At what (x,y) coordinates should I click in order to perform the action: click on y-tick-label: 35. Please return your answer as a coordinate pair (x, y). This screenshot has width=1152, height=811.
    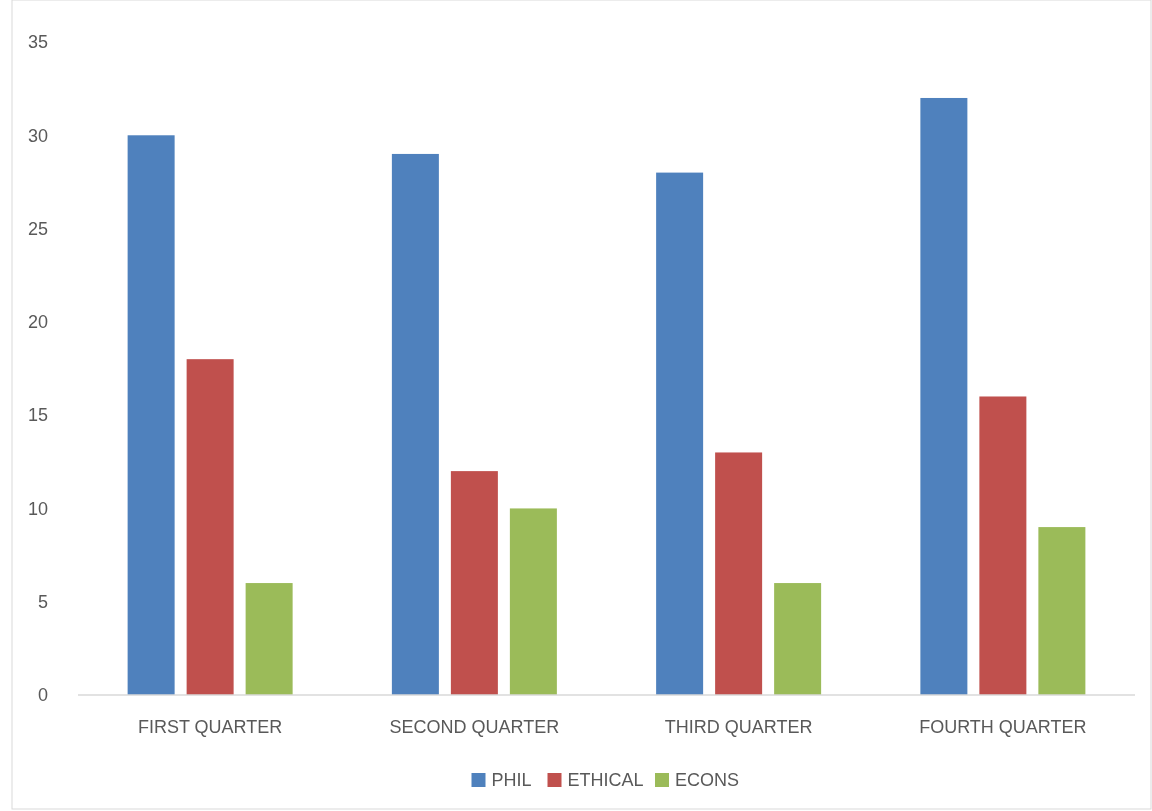
    Looking at the image, I should click on (37, 42).